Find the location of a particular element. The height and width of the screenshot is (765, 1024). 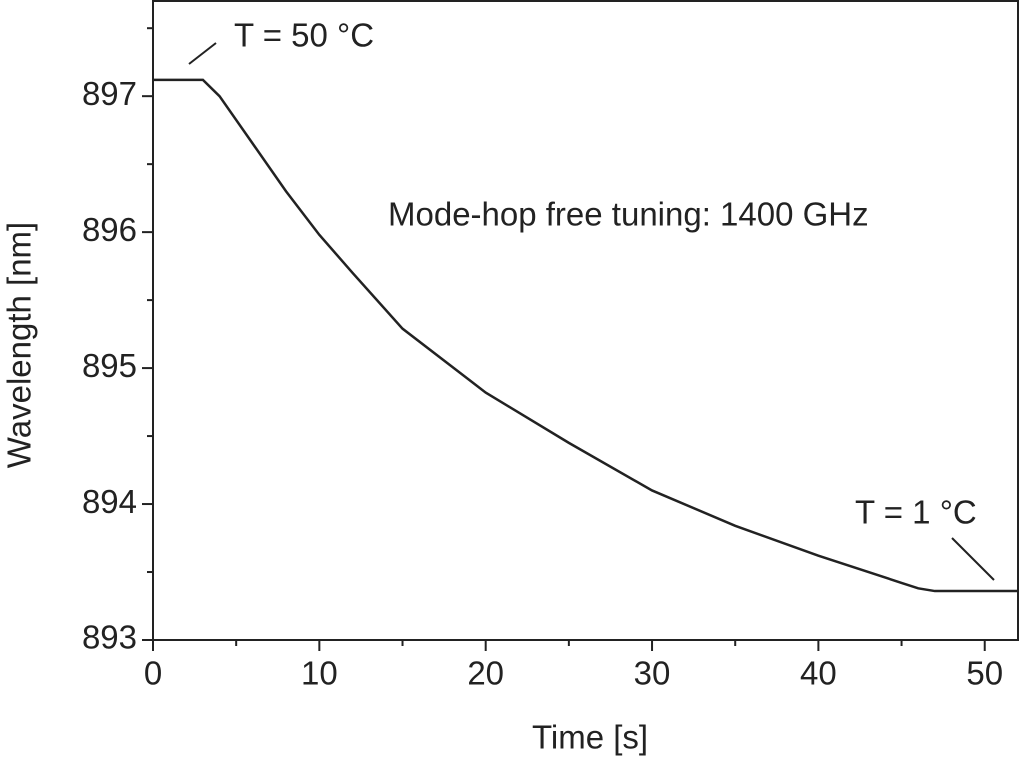

y-tick-label: 897 is located at coordinates (109, 93).